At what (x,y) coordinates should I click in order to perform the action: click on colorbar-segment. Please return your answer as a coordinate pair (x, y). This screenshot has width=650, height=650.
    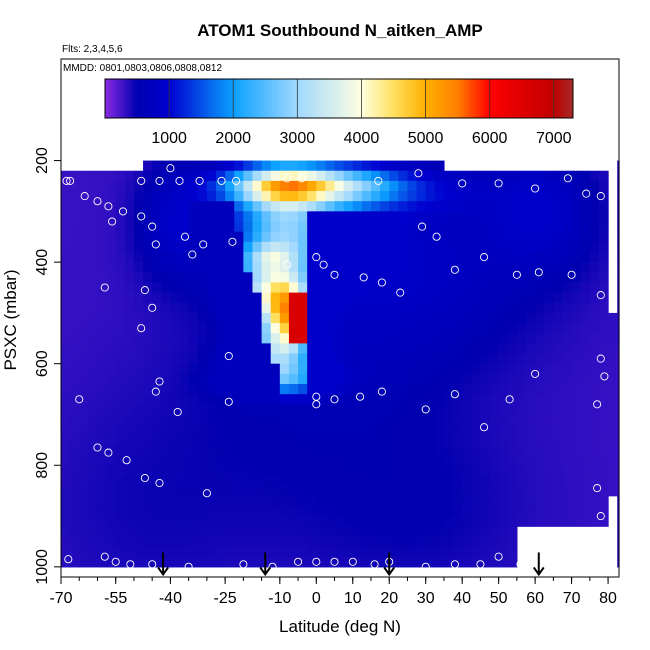
    Looking at the image, I should click on (517, 98).